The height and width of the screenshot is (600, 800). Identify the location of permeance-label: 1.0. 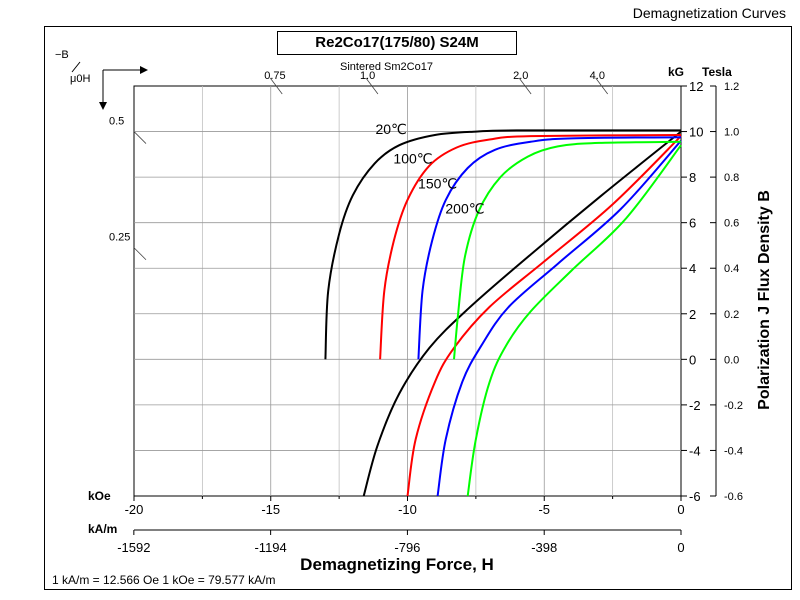
(367, 76).